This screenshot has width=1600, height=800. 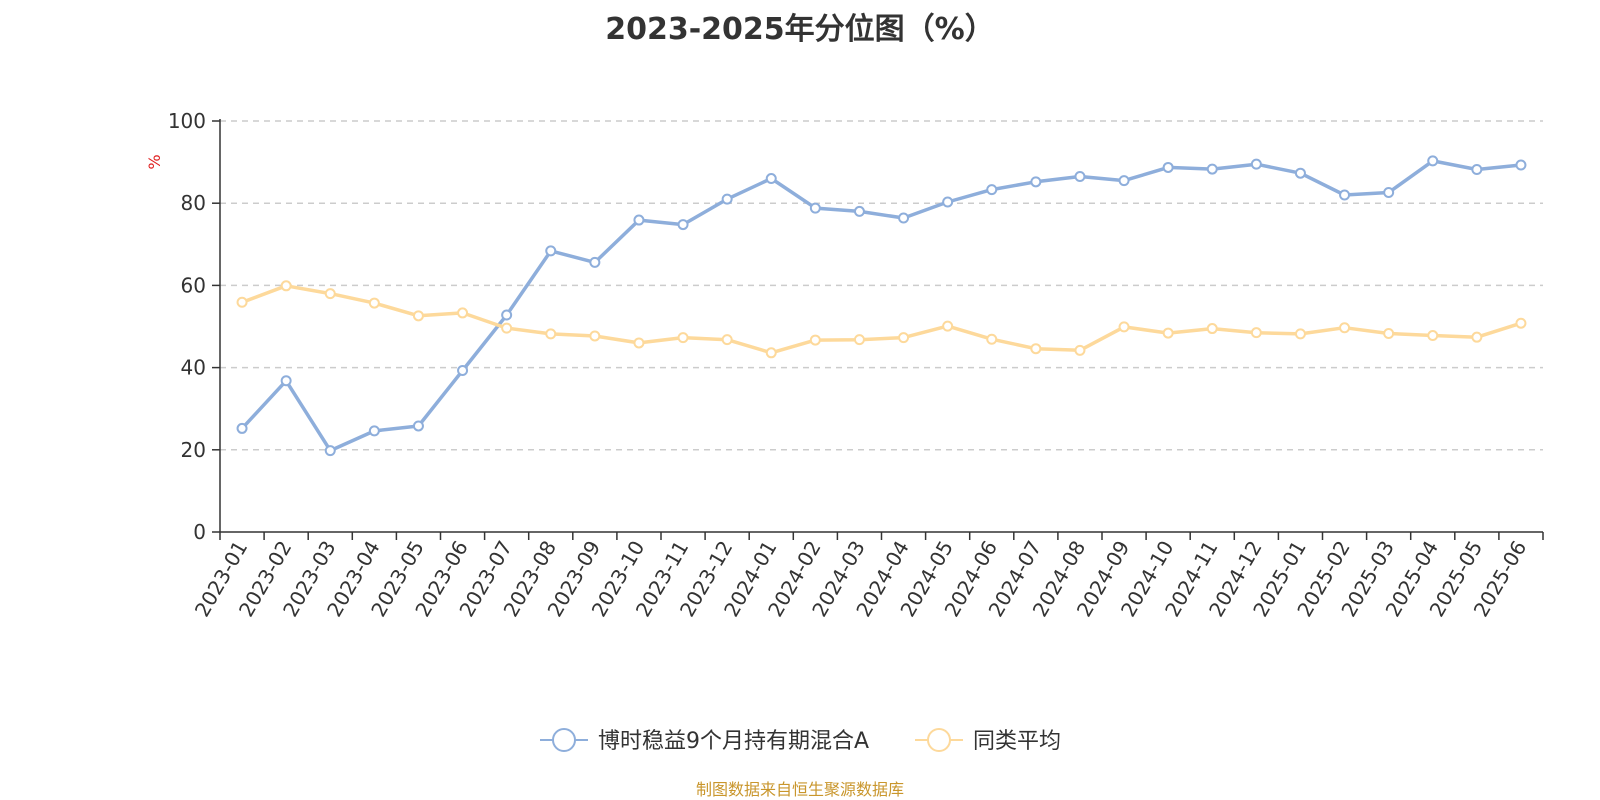 What do you see at coordinates (199, 532) in the screenshot?
I see `y-tick-label: 0` at bounding box center [199, 532].